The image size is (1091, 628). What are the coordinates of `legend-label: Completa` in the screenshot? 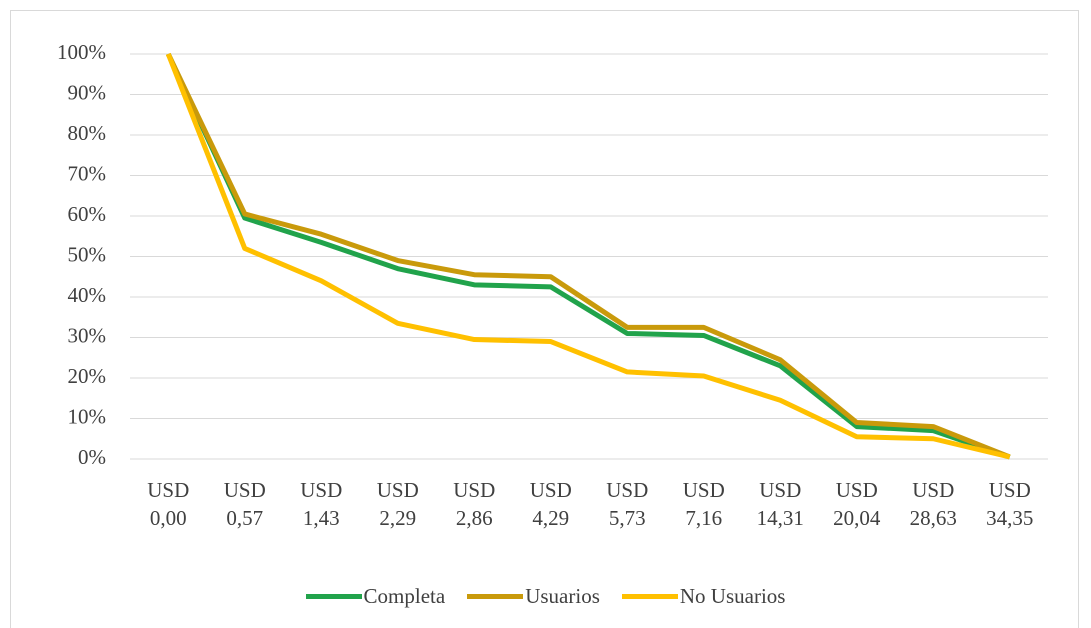 It's located at (404, 596).